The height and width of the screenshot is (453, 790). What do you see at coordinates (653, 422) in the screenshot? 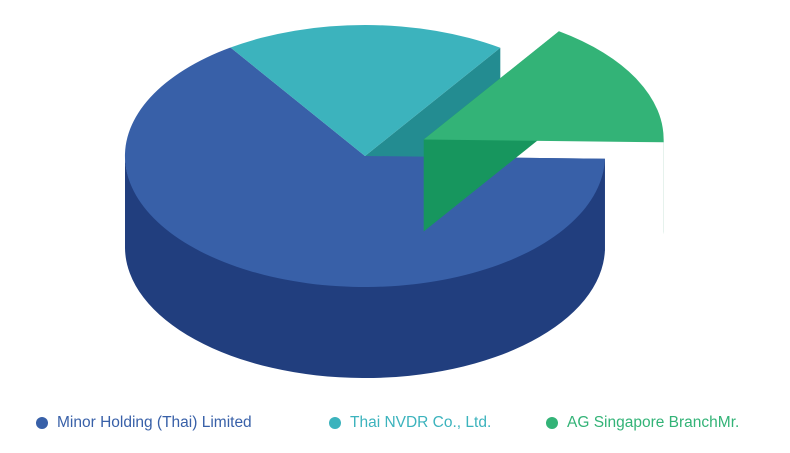
I see `legend-label: AG Singapore BranchMr.` at bounding box center [653, 422].